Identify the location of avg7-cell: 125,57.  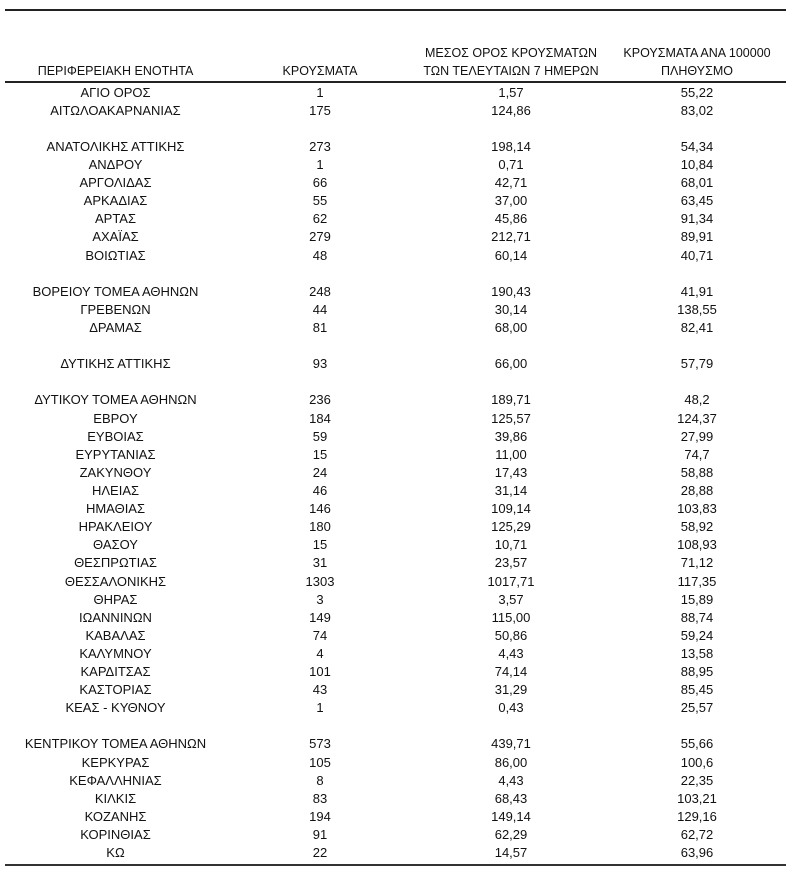
(511, 418).